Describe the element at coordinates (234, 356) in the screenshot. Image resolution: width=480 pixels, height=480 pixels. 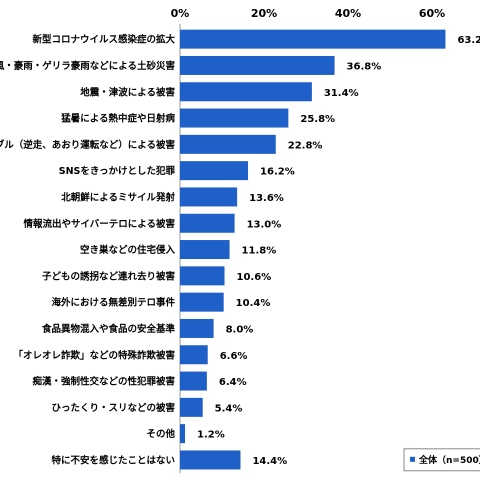
I see `data-label: 6.6%` at that location.